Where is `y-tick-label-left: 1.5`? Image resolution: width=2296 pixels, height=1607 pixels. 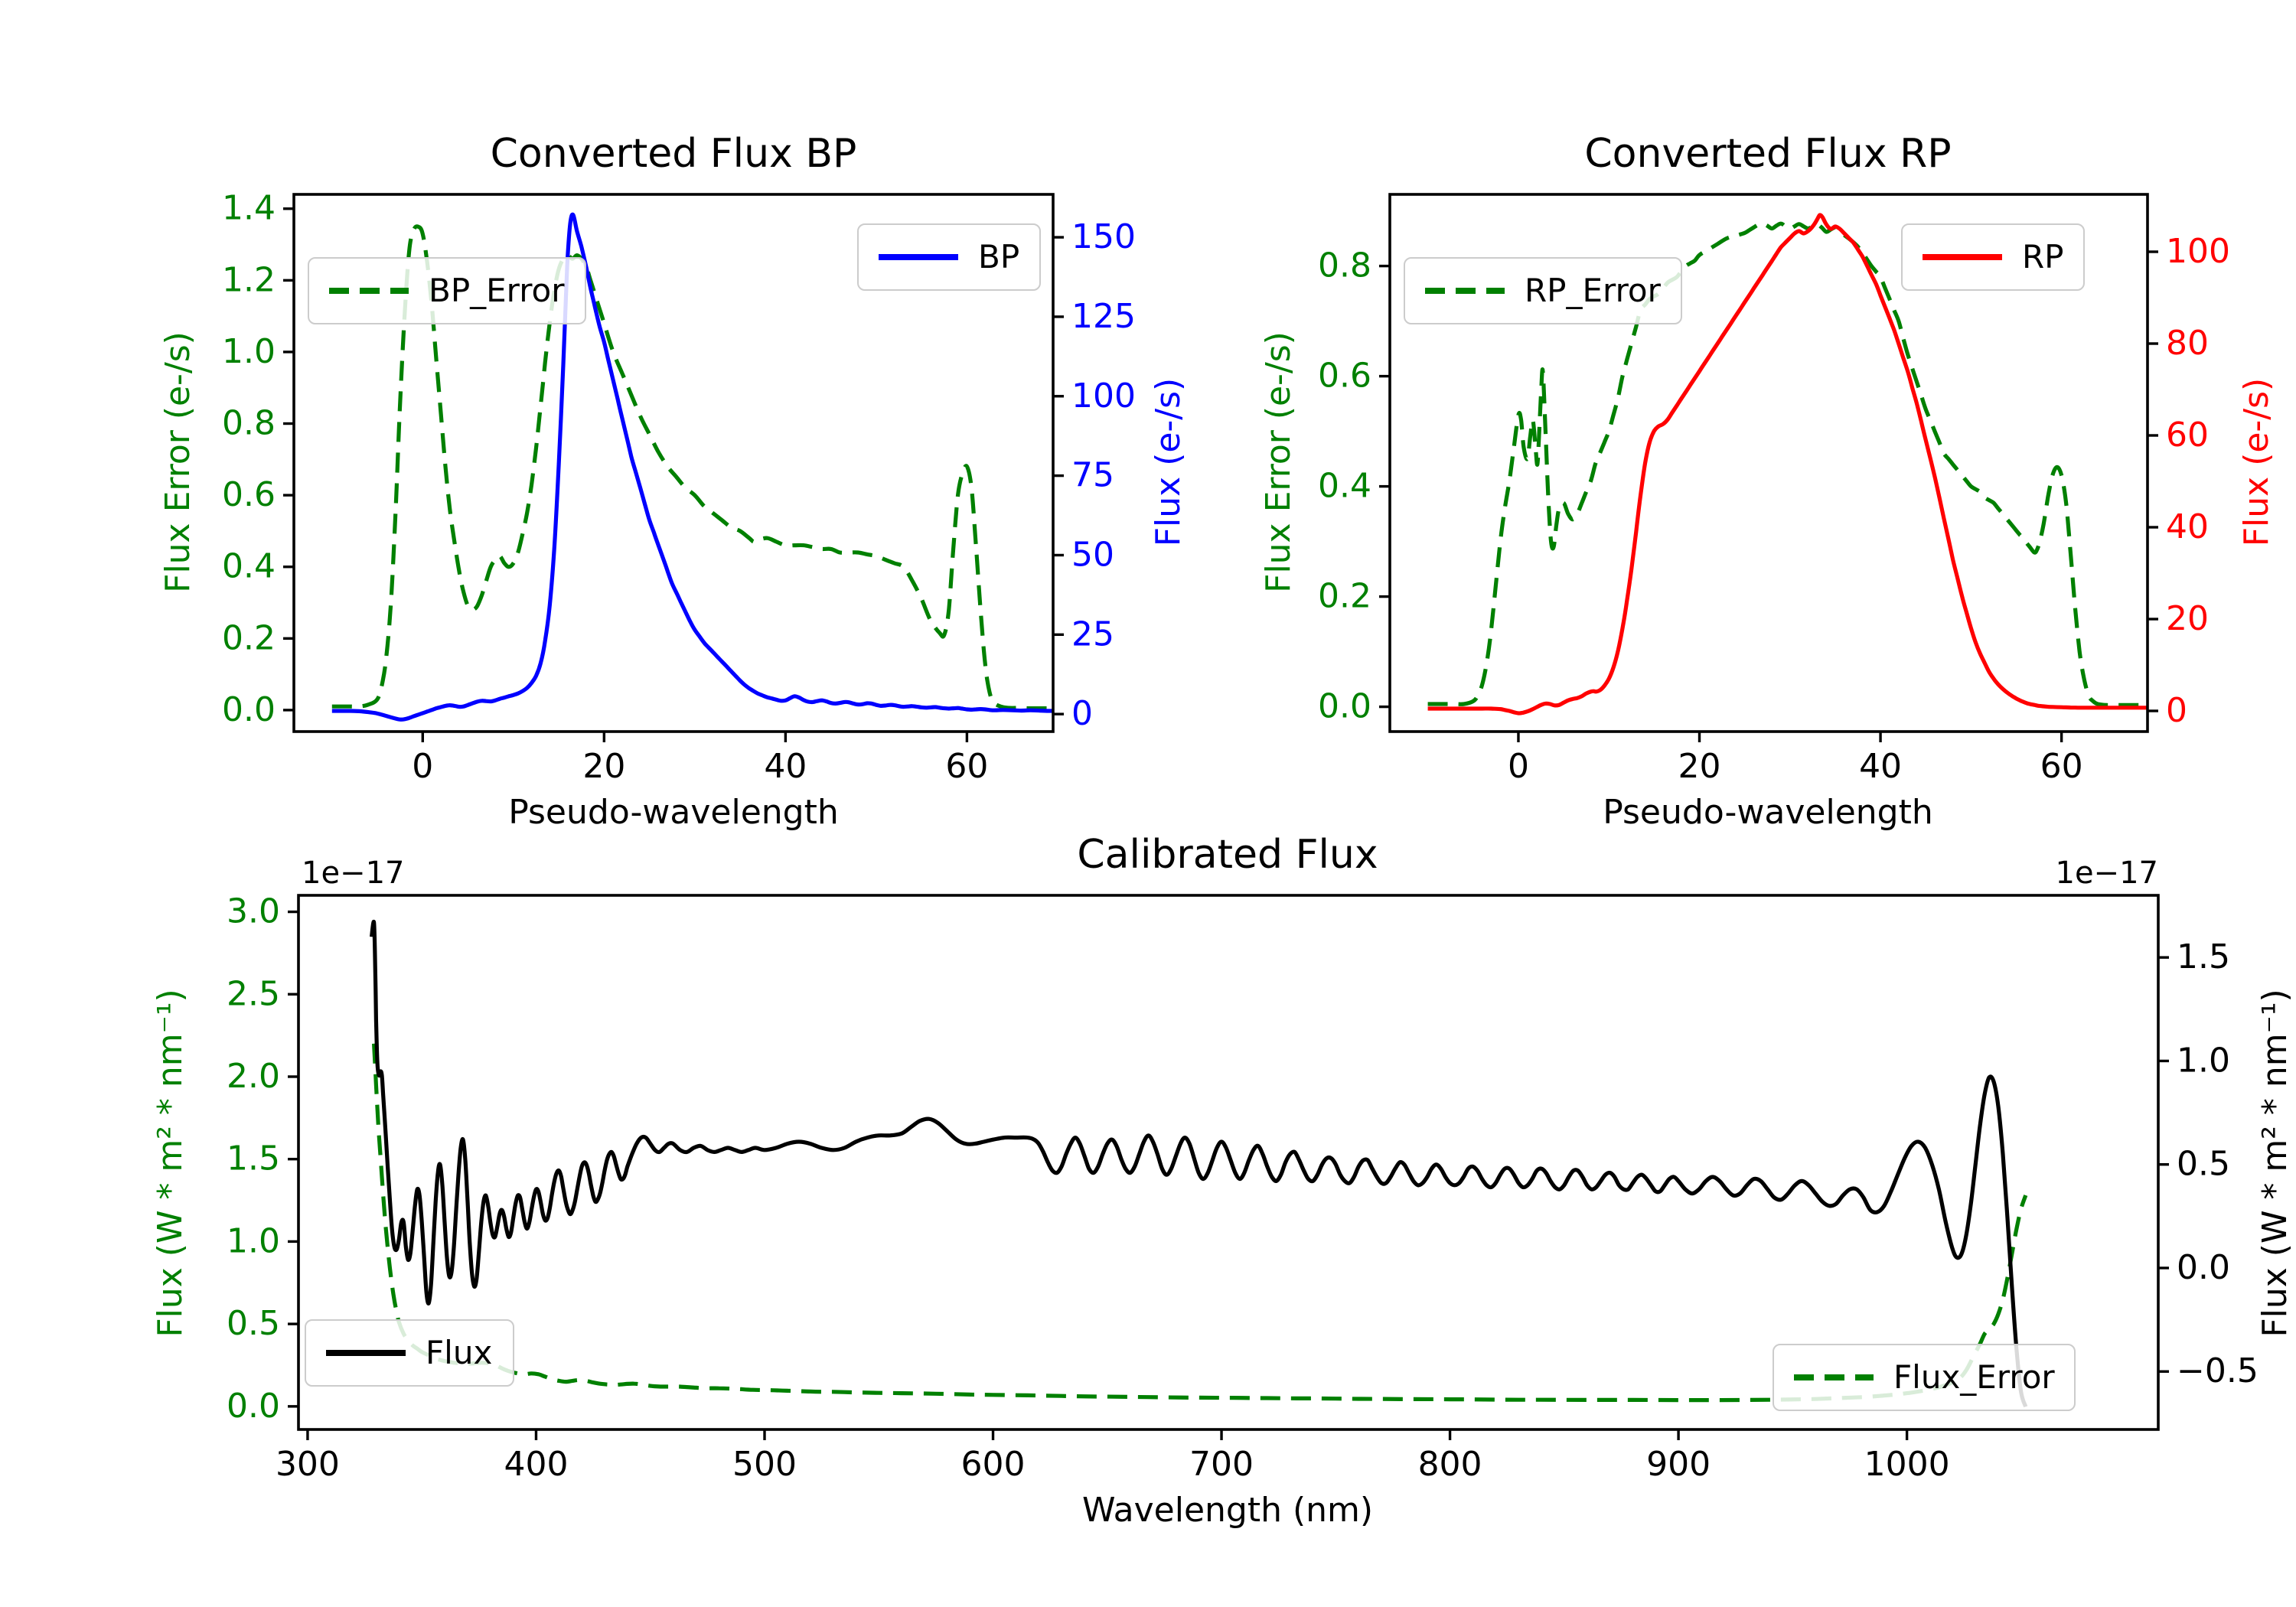
y-tick-label-left: 1.5 is located at coordinates (253, 1158).